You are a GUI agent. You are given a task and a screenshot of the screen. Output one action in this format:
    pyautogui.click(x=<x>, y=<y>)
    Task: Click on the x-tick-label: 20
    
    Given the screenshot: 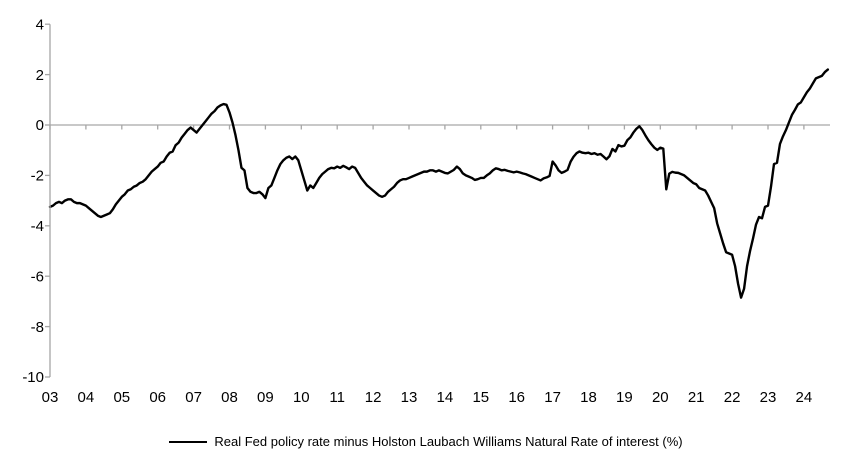 What is the action you would take?
    pyautogui.click(x=660, y=397)
    